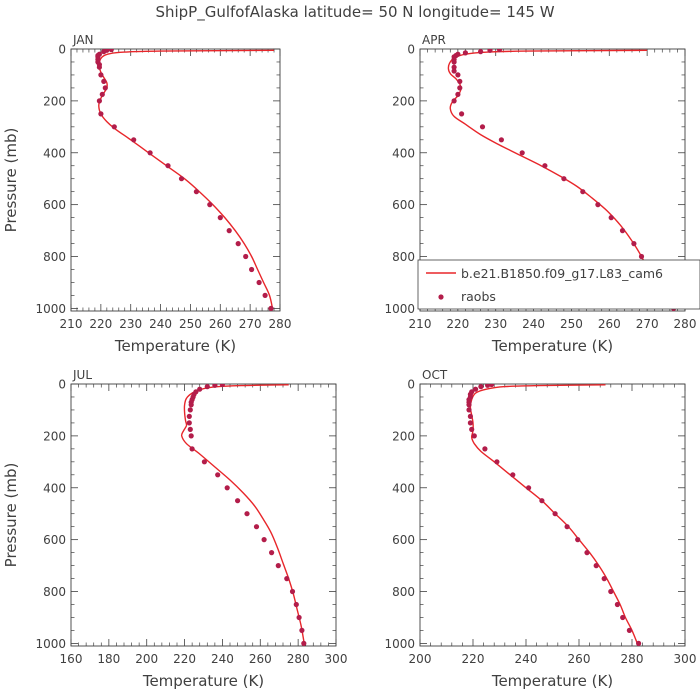 Image resolution: width=700 pixels, height=700 pixels. What do you see at coordinates (562, 273) in the screenshot?
I see `legend-label-model: b.e21.B1850.f09_g17.L83_cam6` at bounding box center [562, 273].